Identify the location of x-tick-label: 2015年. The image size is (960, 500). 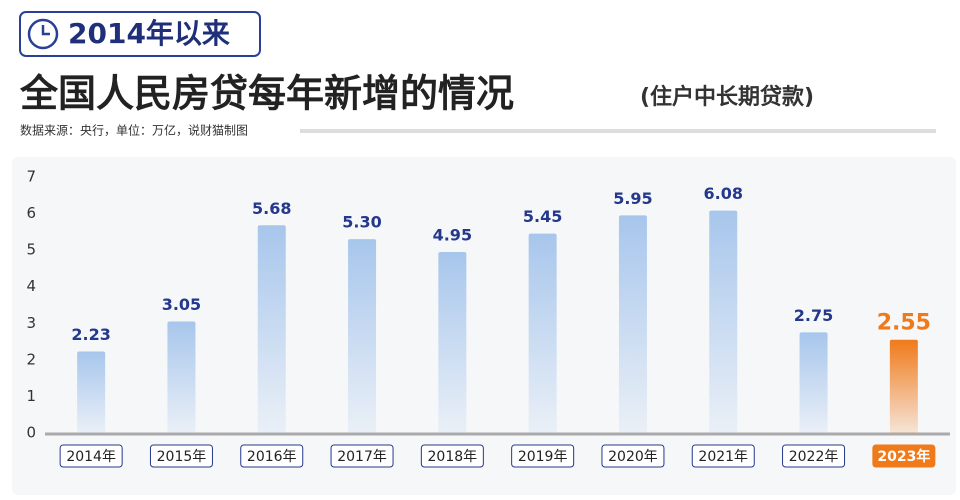
(182, 457).